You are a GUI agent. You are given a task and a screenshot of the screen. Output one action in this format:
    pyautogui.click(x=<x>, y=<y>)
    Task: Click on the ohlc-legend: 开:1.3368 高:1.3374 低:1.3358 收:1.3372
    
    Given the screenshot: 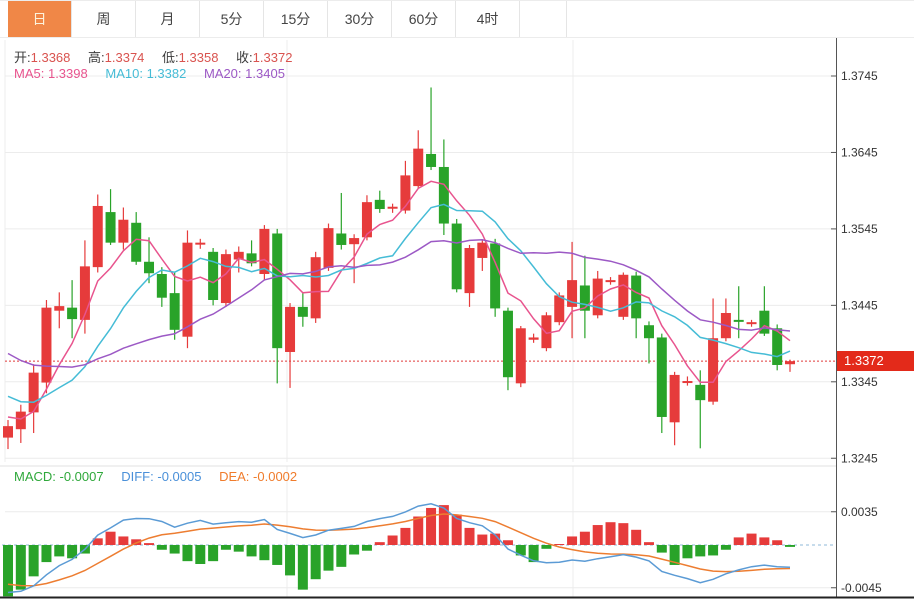 What is the action you would take?
    pyautogui.click(x=160, y=56)
    